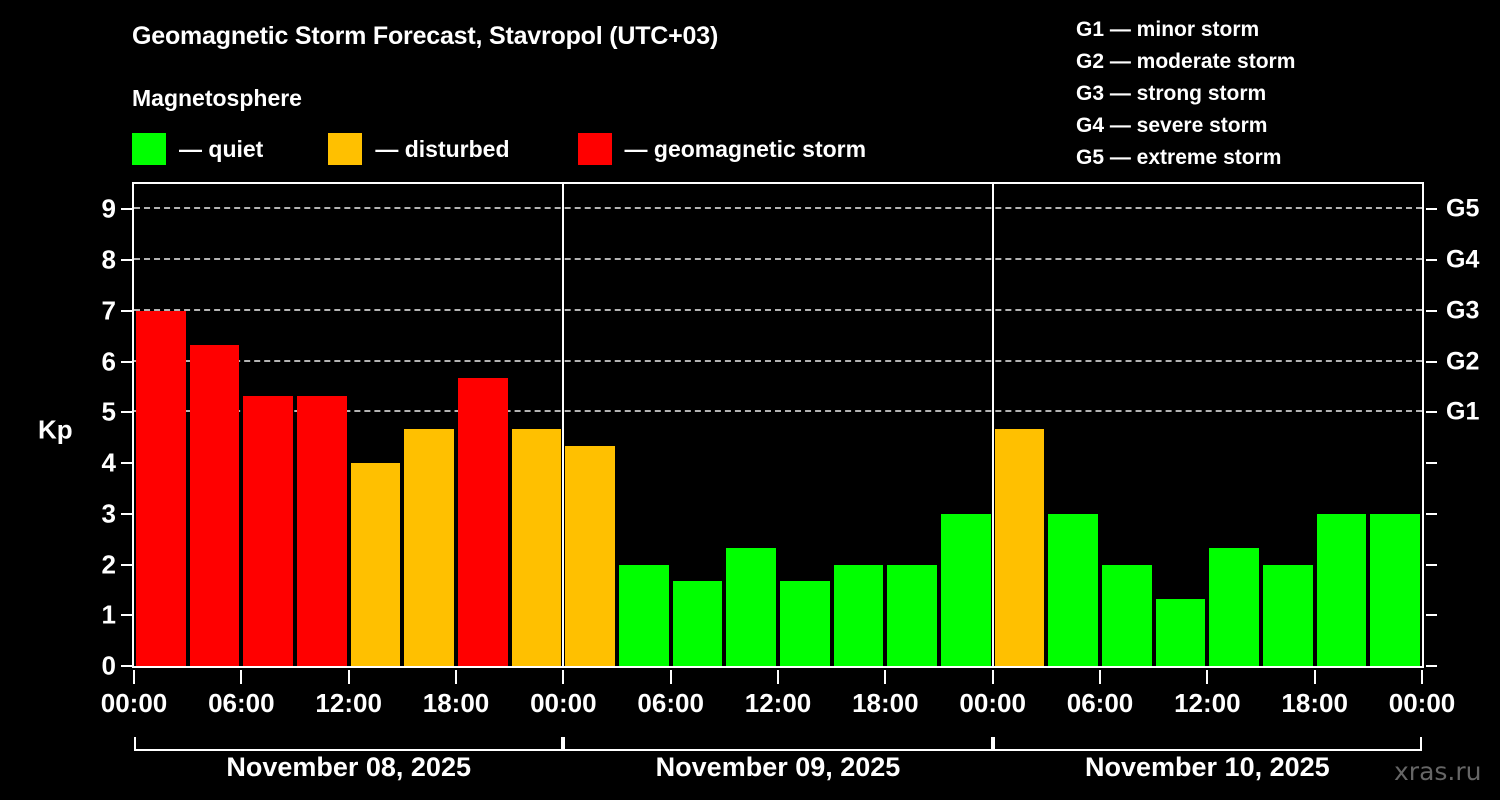  Describe the element at coordinates (1314, 703) in the screenshot. I see `x-tick-label-11: 18:00` at that location.